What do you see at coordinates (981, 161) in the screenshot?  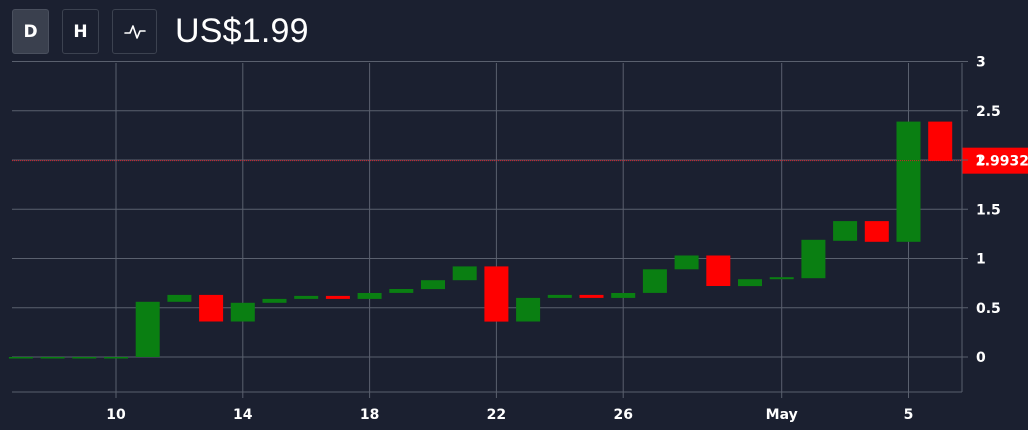 I see `y-tick-label: 2` at bounding box center [981, 161].